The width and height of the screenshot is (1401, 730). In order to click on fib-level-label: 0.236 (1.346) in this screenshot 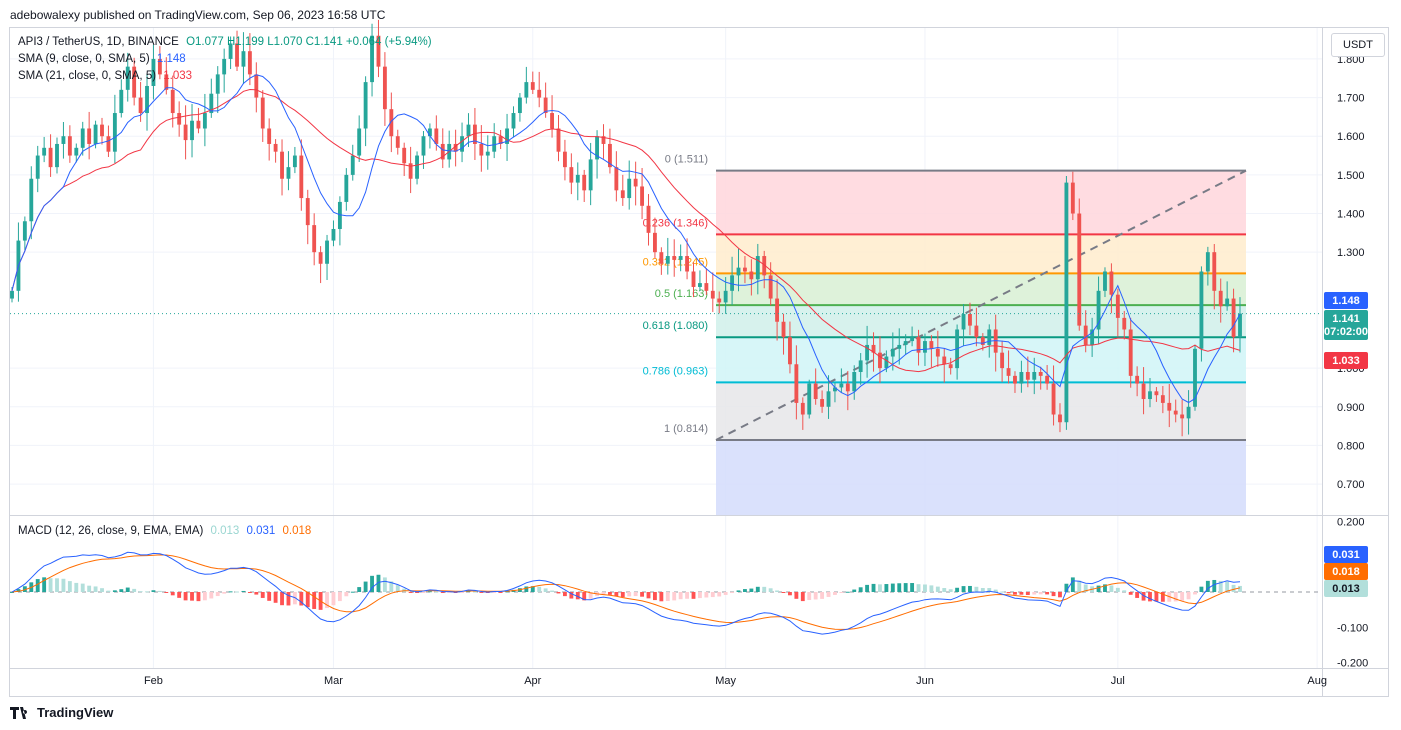, I will do `click(675, 223)`.